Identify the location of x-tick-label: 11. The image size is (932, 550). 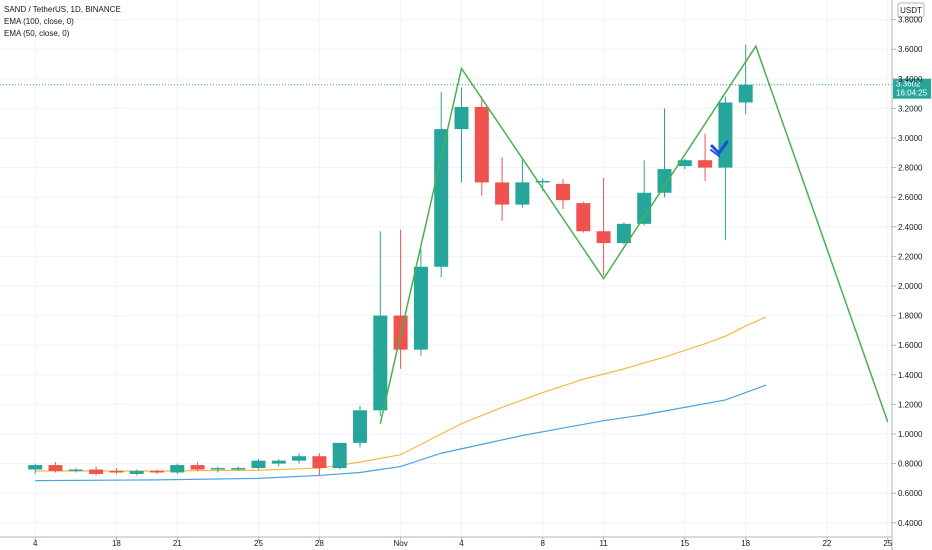
(603, 543).